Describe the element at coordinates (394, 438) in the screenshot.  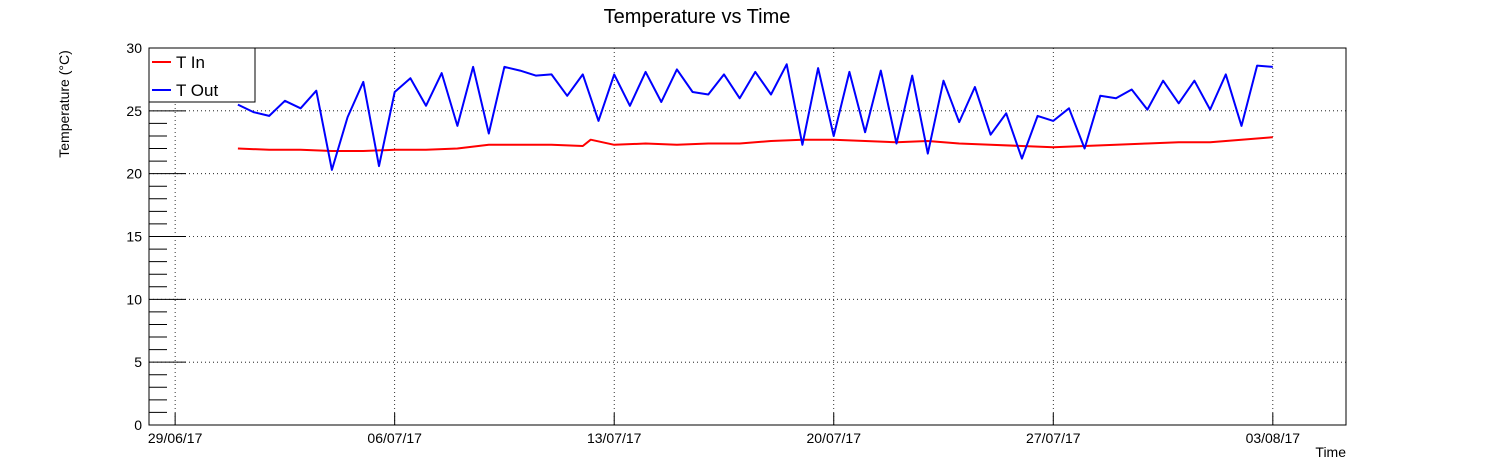
I see `x-tick-label: 06/07/17` at that location.